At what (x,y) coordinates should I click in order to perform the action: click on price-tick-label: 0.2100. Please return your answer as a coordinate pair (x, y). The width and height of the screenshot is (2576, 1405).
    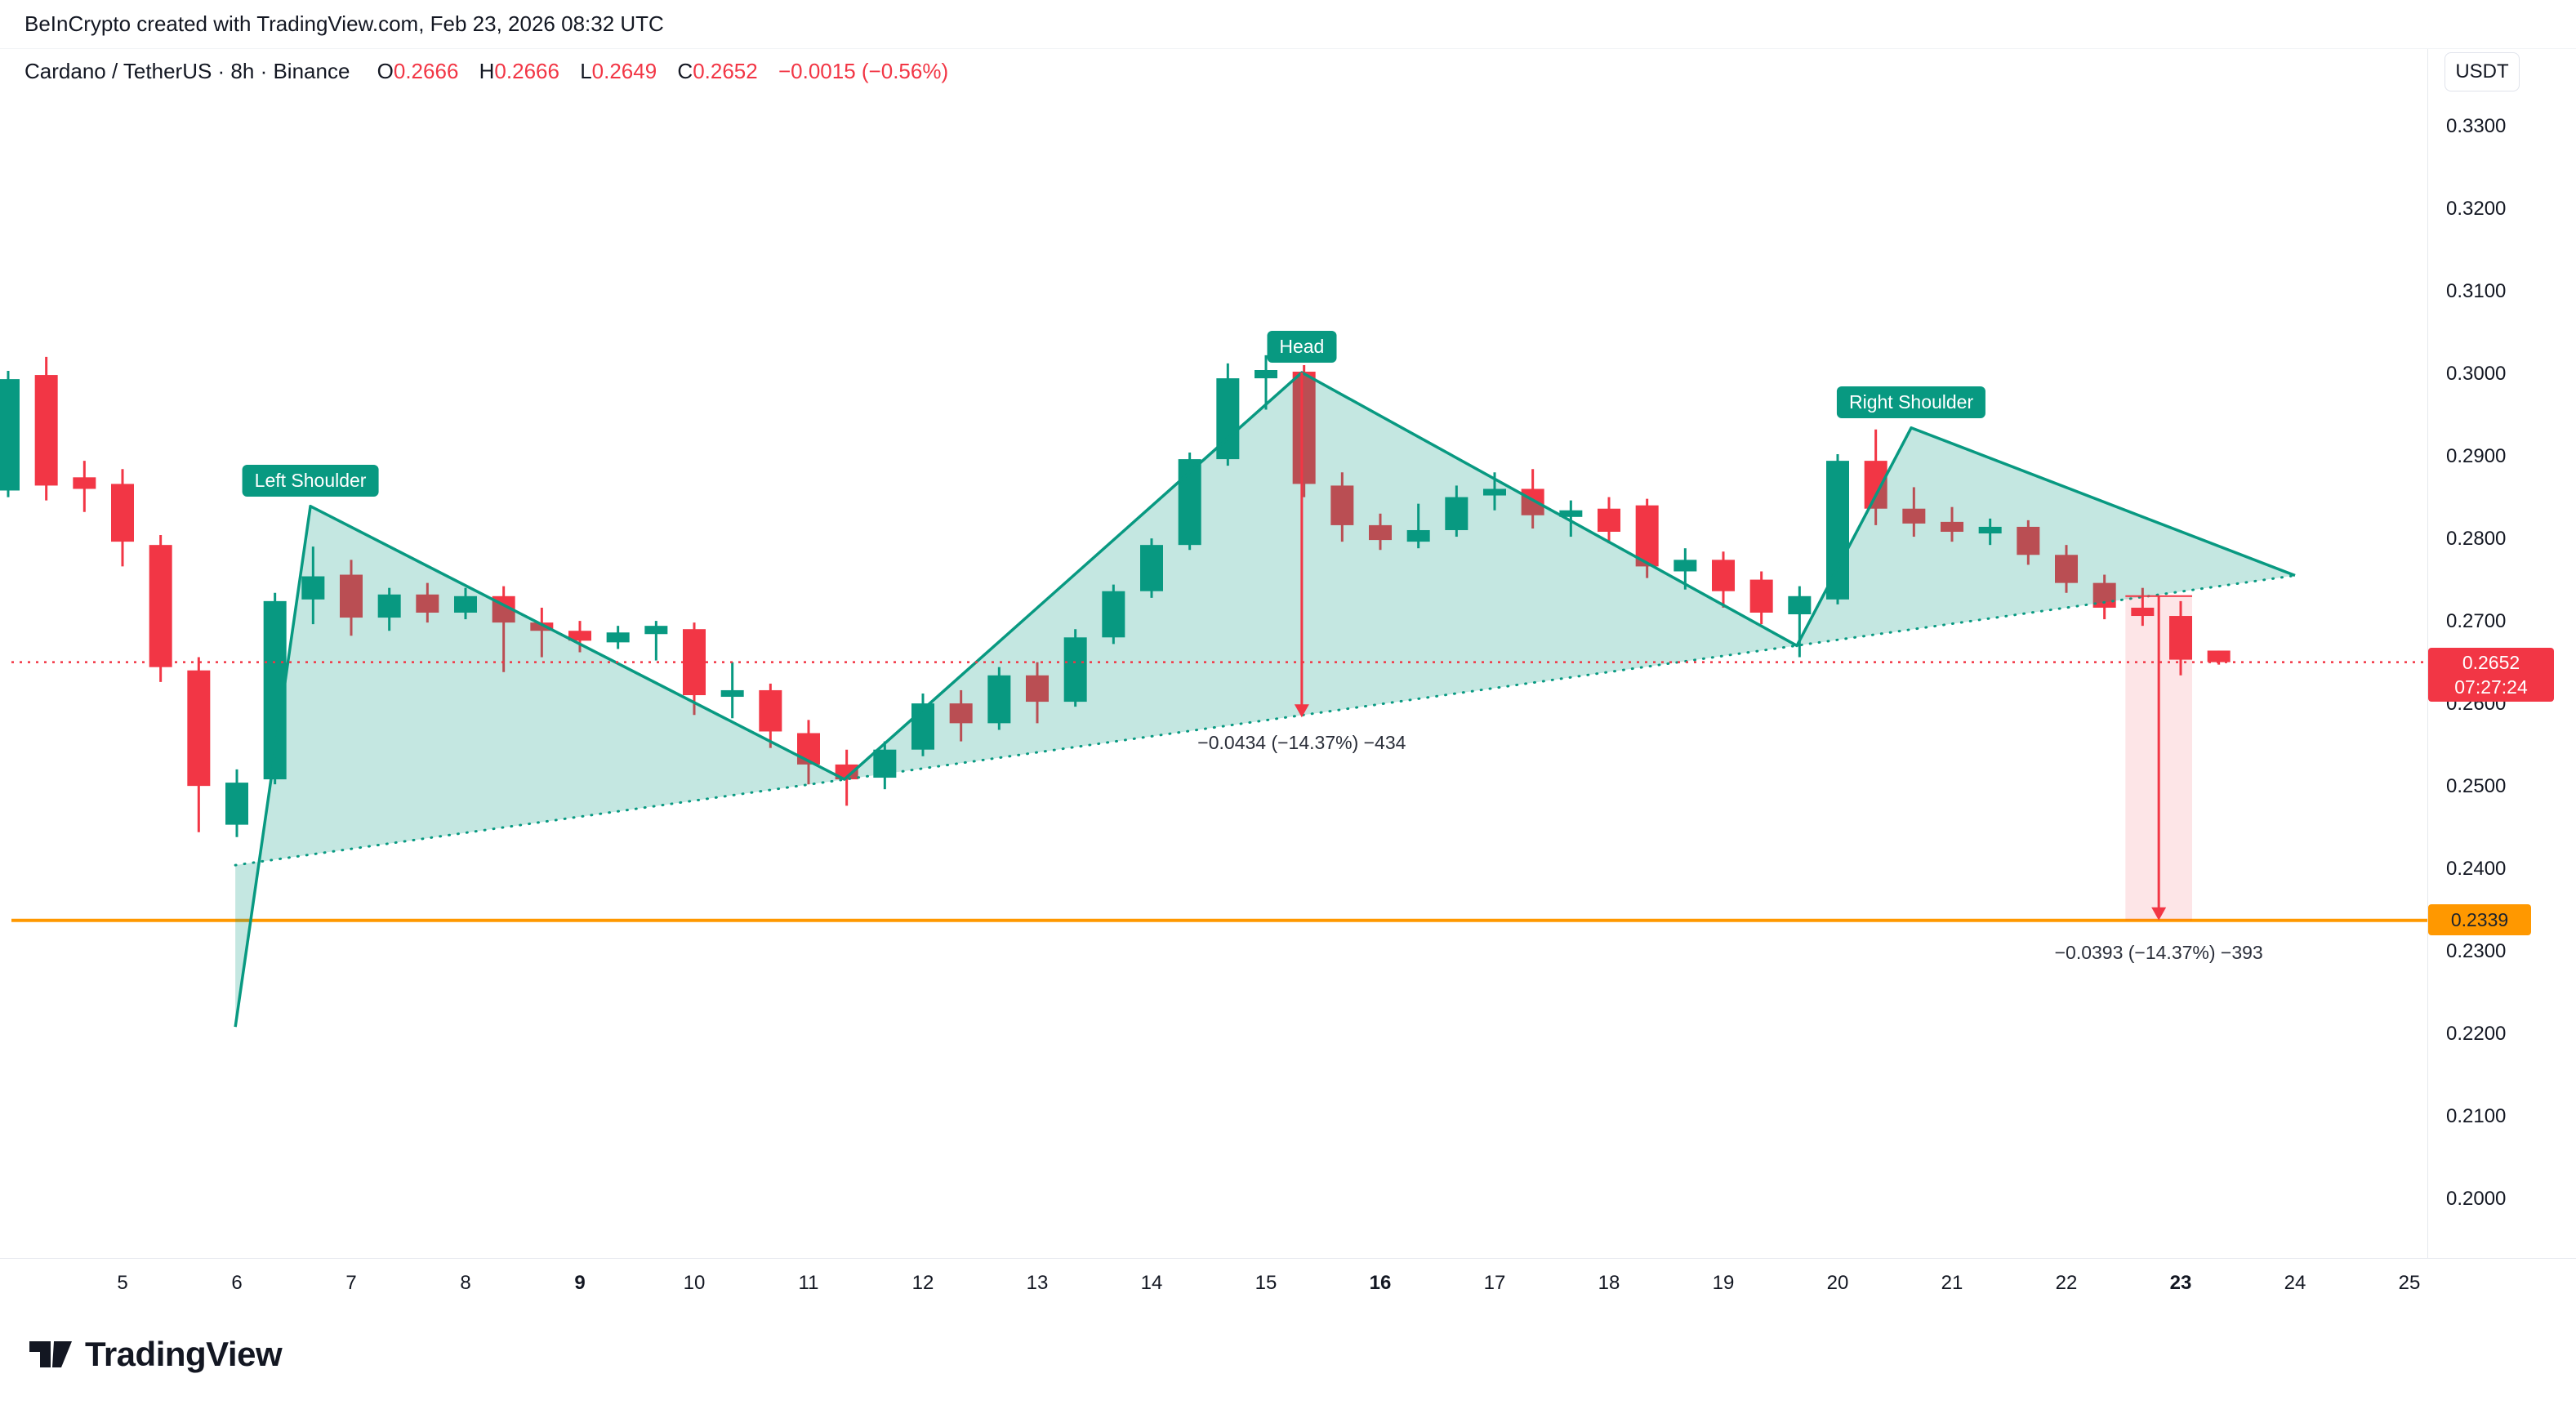
    Looking at the image, I should click on (2476, 1117).